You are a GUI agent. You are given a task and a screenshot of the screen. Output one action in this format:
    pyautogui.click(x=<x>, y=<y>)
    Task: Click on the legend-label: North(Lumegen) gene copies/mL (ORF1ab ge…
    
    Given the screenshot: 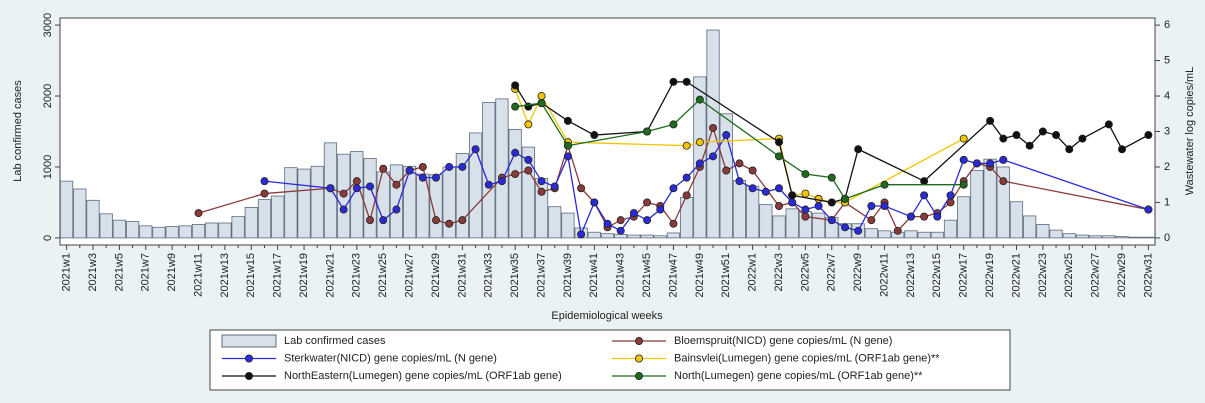 What is the action you would take?
    pyautogui.click(x=798, y=376)
    